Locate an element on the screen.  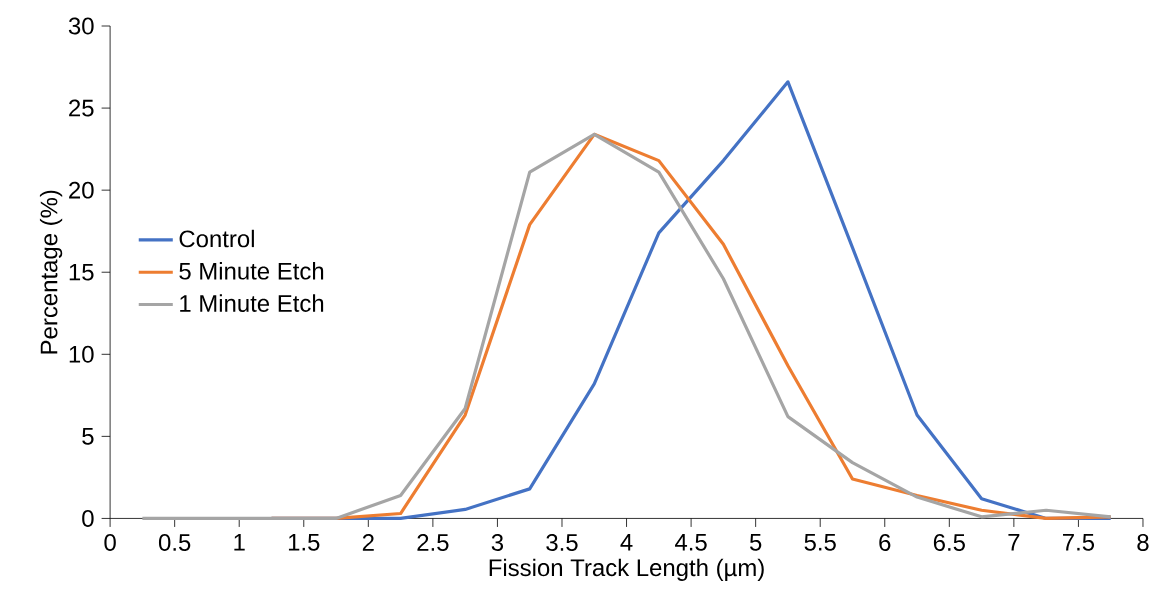
x-tick-label: 5 is located at coordinates (755, 542).